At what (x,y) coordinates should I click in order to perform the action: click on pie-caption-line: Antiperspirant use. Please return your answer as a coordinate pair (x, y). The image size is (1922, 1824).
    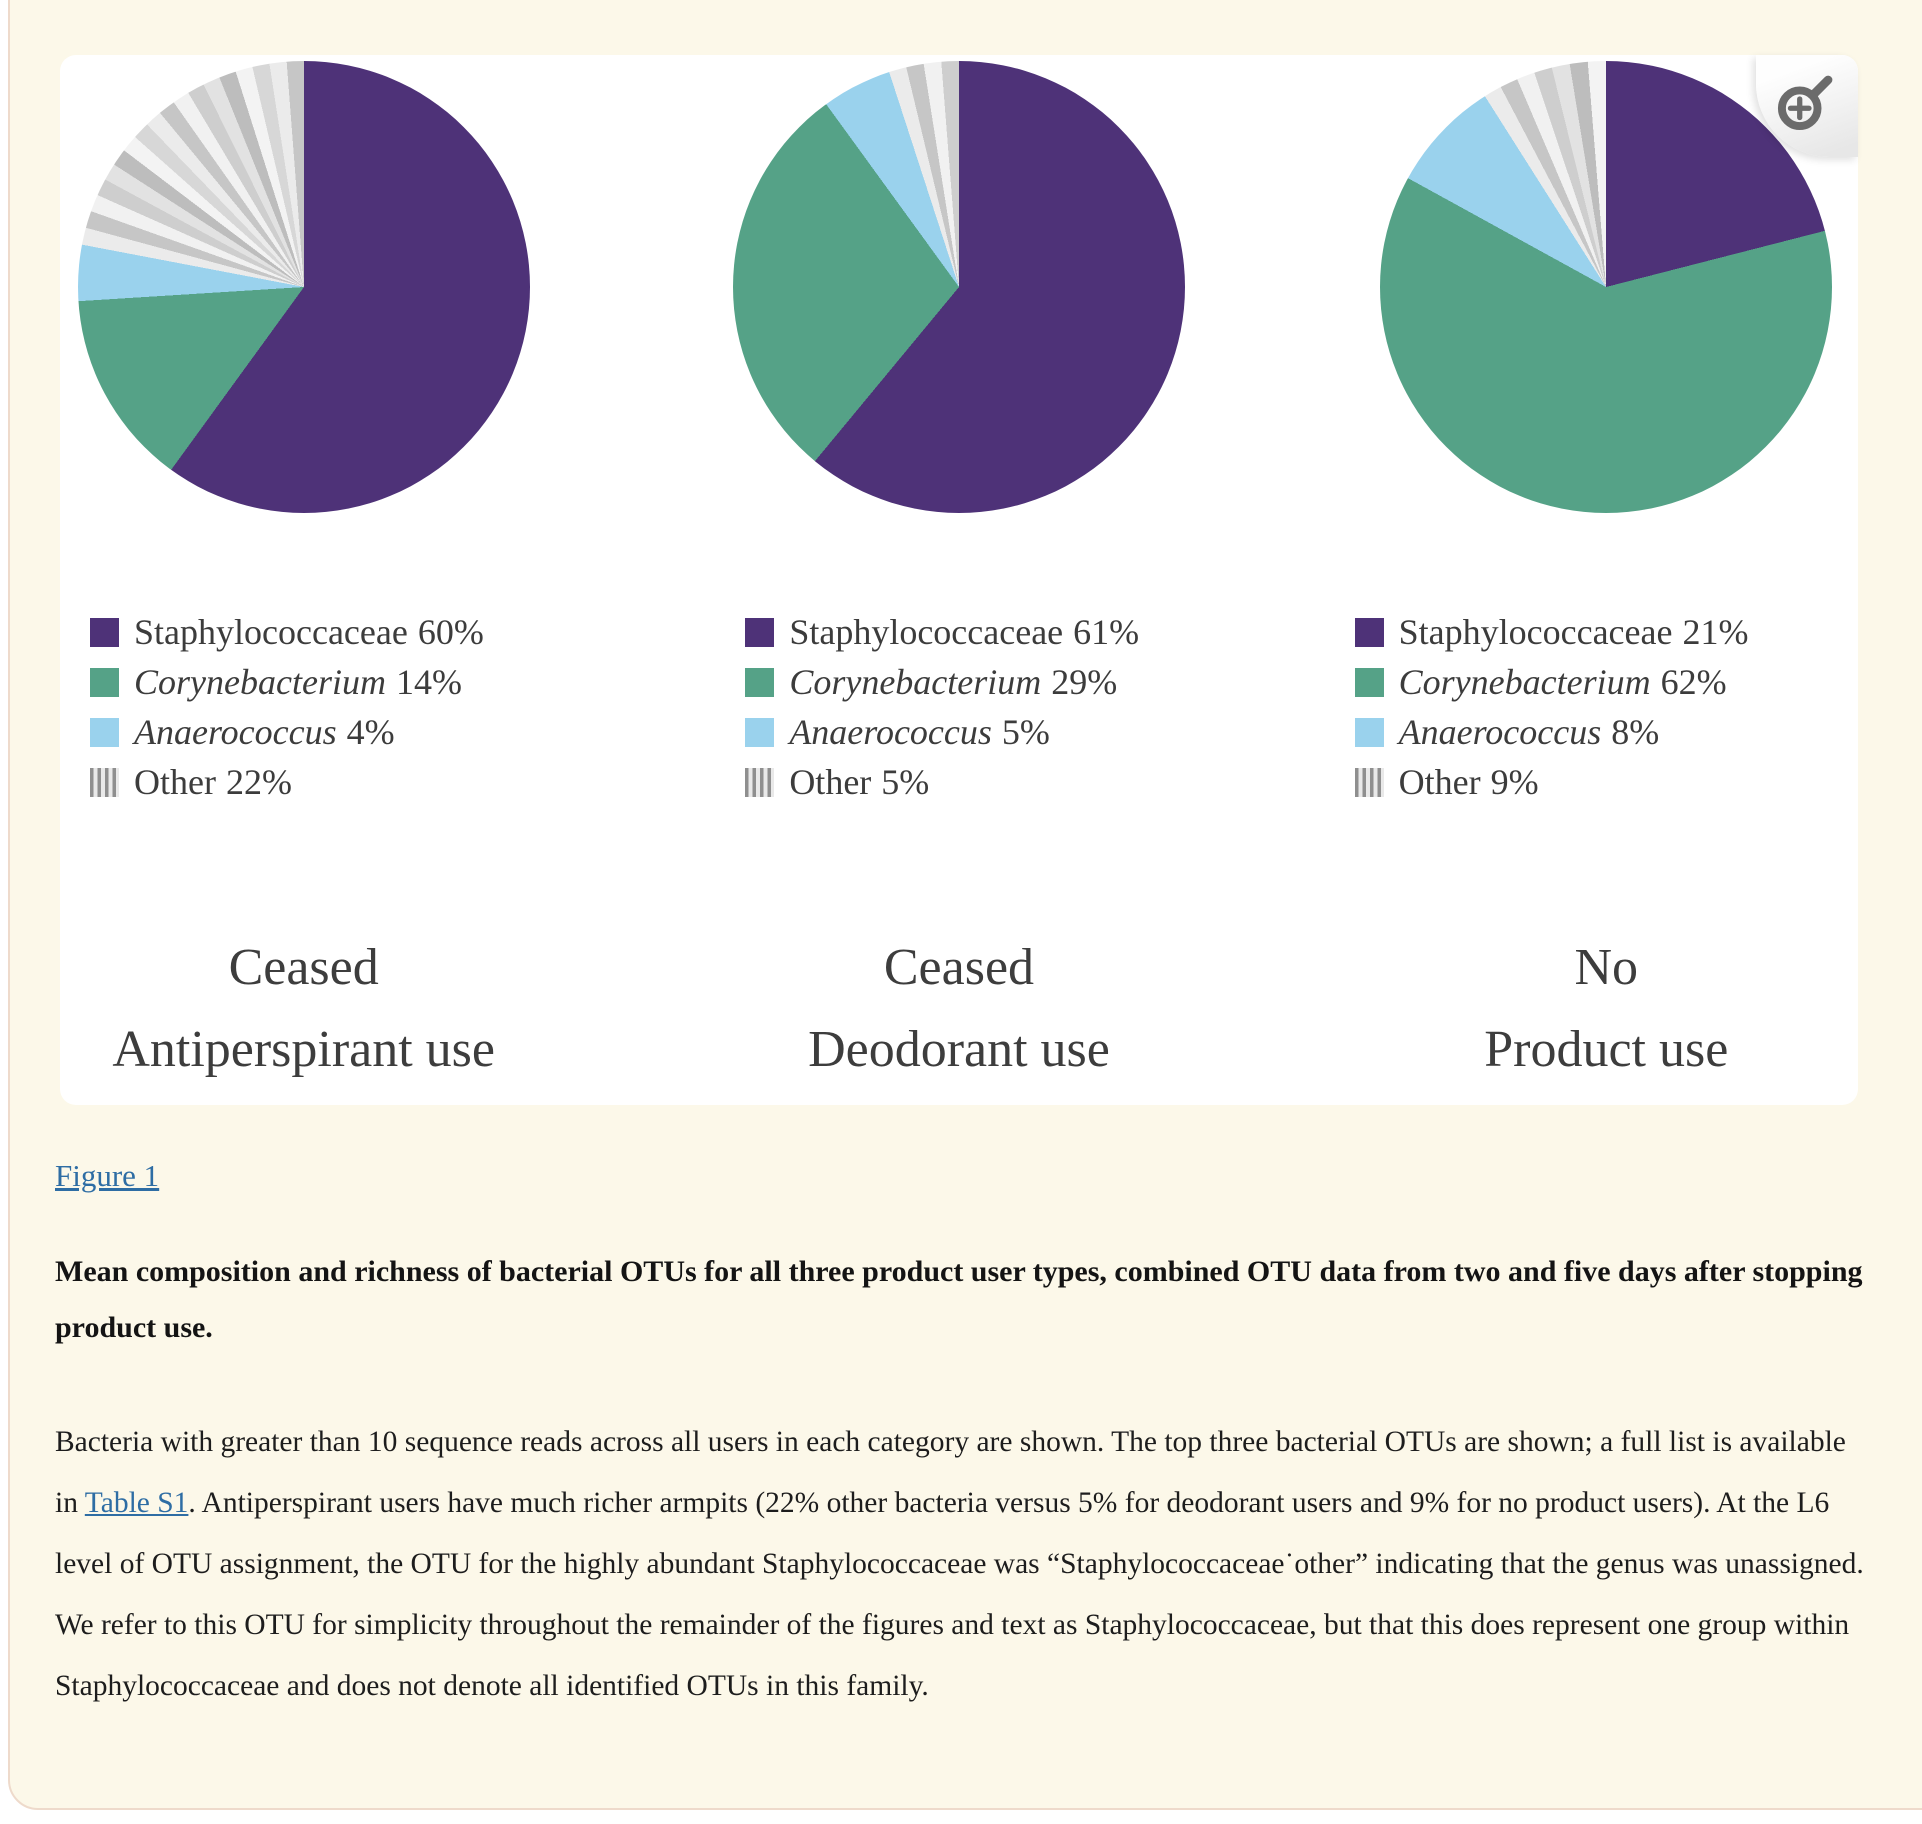
    Looking at the image, I should click on (303, 1049).